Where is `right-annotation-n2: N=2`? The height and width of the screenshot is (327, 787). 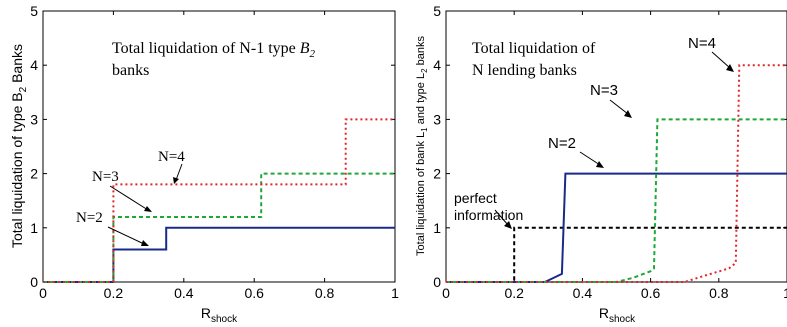 right-annotation-n2: N=2 is located at coordinates (562, 143).